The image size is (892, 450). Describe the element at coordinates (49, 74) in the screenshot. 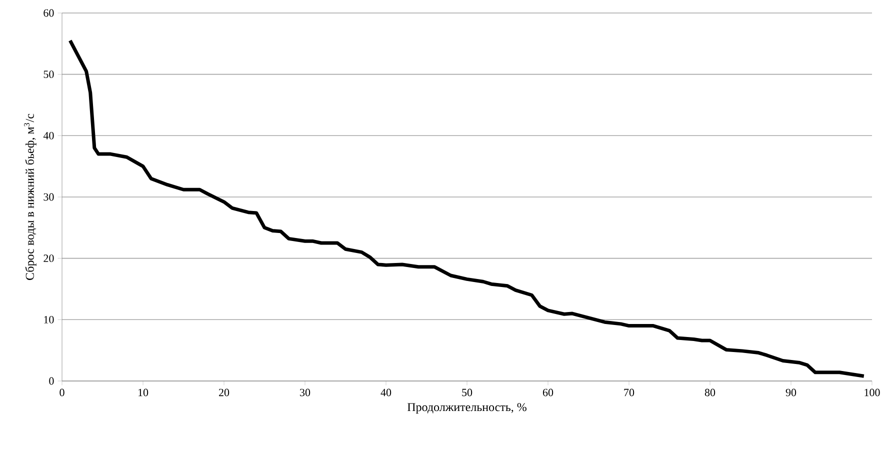

I see `y-tick-label: 50` at that location.